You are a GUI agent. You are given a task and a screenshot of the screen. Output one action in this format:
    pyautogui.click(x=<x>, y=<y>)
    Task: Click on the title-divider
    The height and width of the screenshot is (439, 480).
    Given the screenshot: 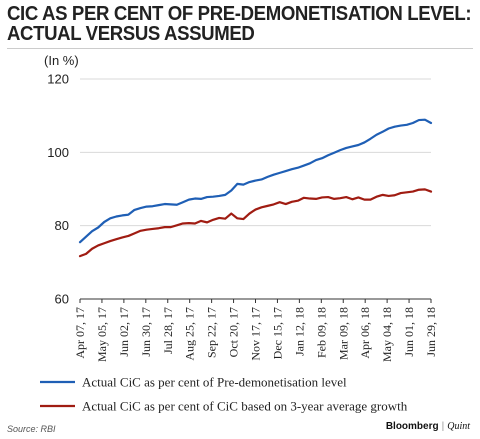 What is the action you would take?
    pyautogui.click(x=240, y=48)
    